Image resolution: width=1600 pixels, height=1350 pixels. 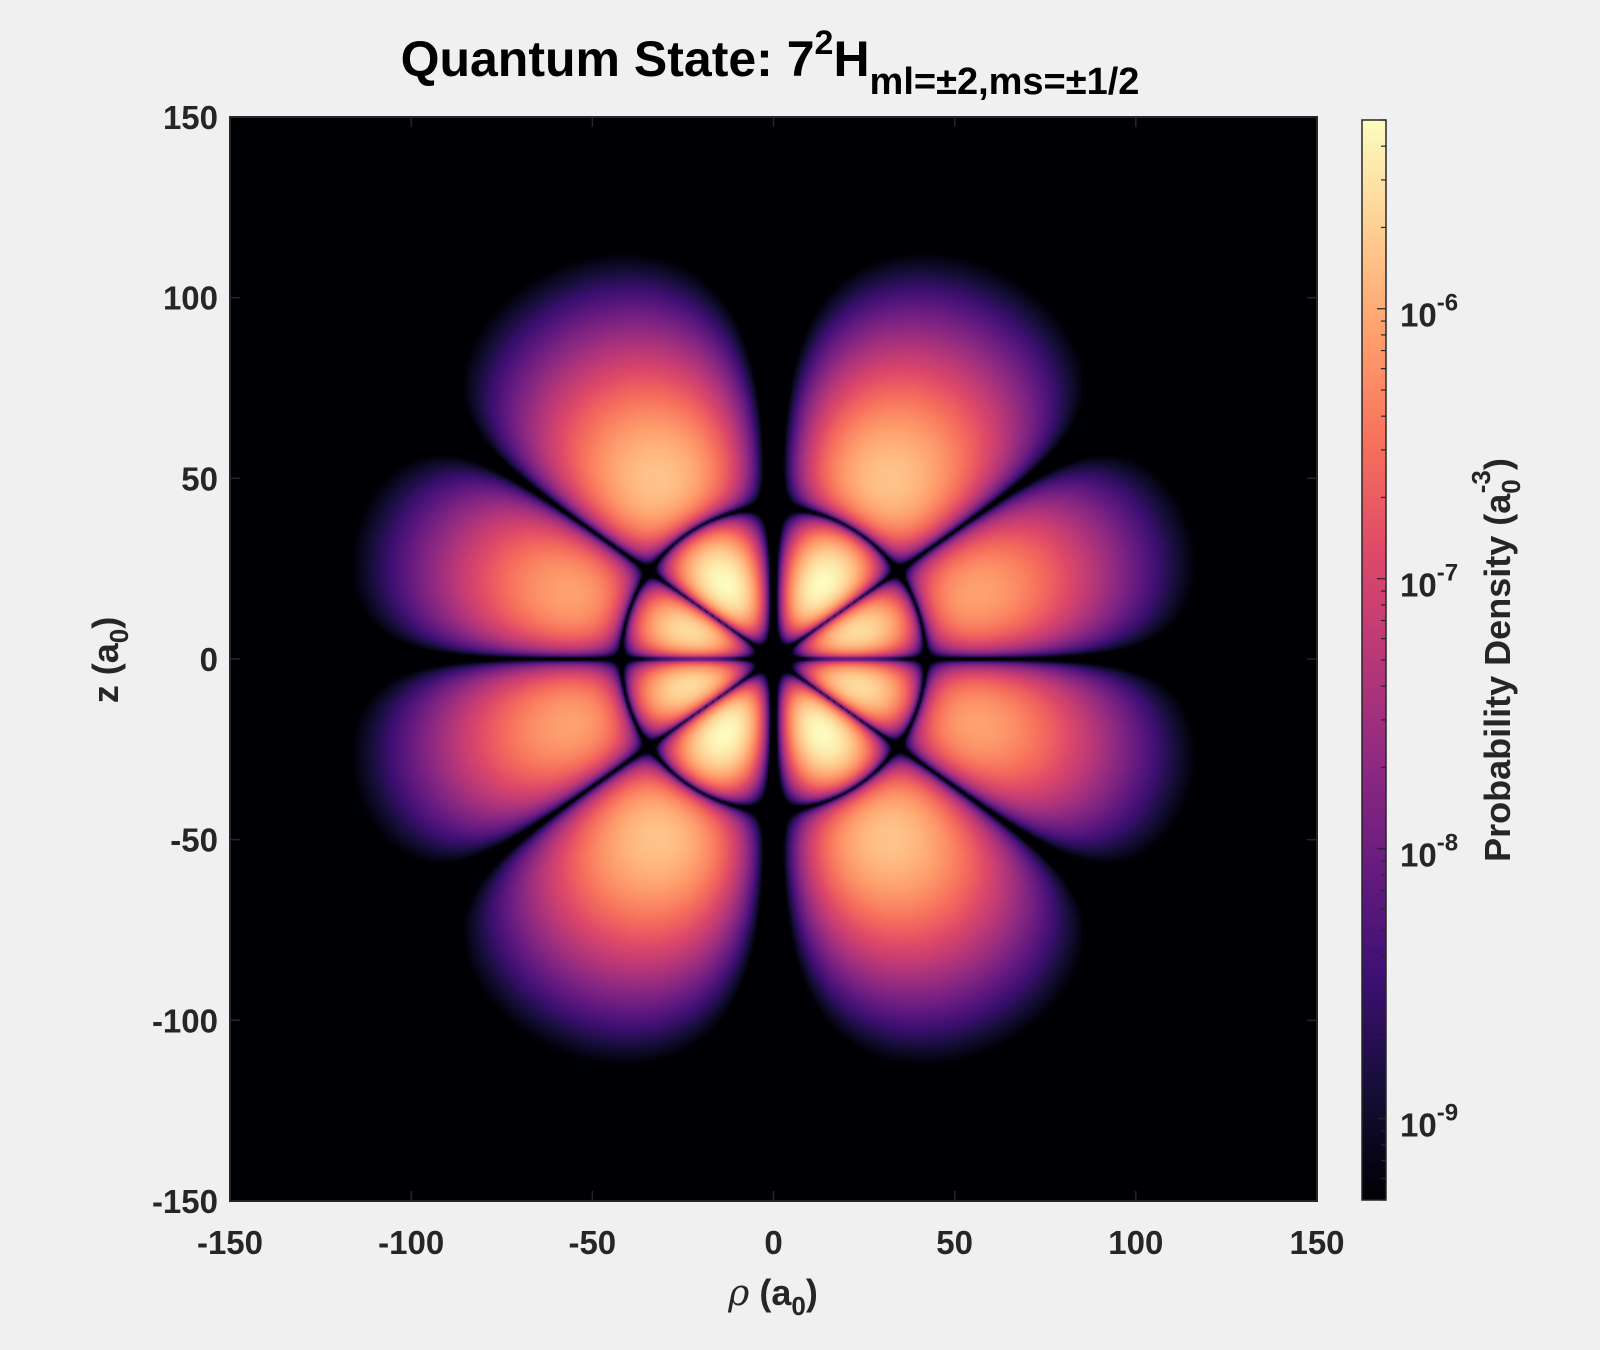 What do you see at coordinates (199, 478) in the screenshot?
I see `y-tick-label: 50` at bounding box center [199, 478].